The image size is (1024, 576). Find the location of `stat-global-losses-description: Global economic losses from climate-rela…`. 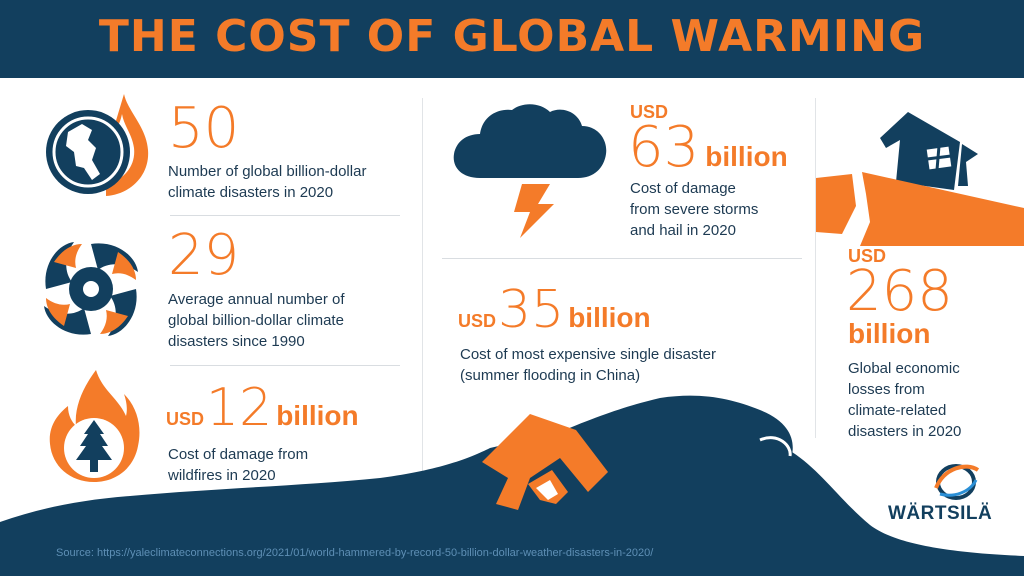

stat-global-losses-description: Global economic losses from climate-rela… is located at coordinates (905, 400).